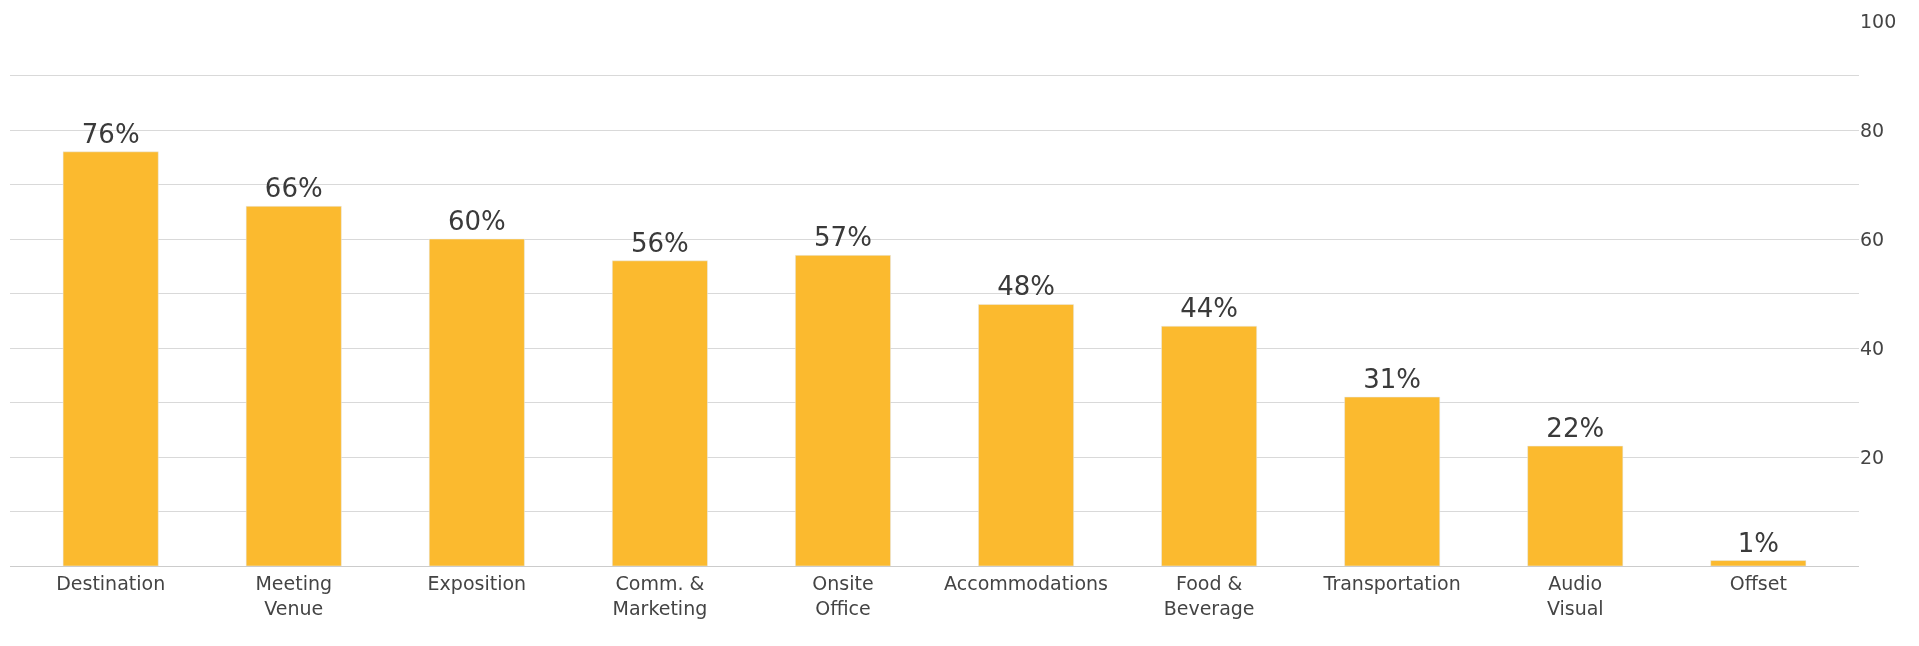 Image resolution: width=1919 pixels, height=646 pixels. What do you see at coordinates (1872, 456) in the screenshot?
I see `y-tick-label: 20` at bounding box center [1872, 456].